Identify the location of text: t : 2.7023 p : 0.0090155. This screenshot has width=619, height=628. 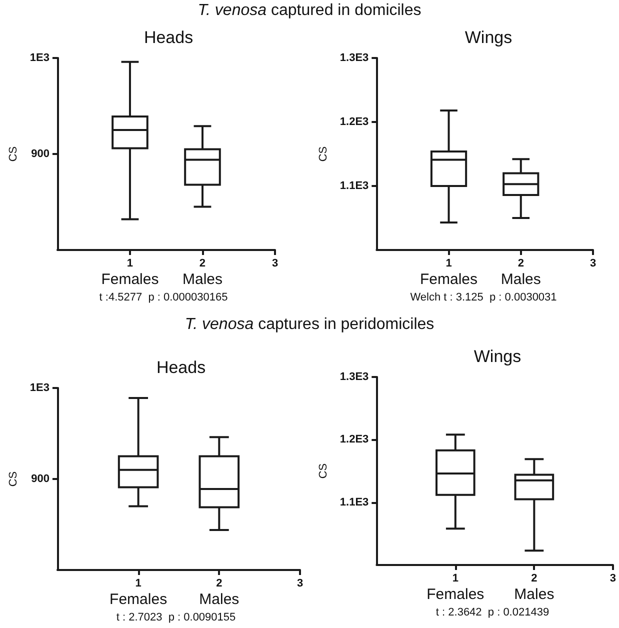
(176, 618).